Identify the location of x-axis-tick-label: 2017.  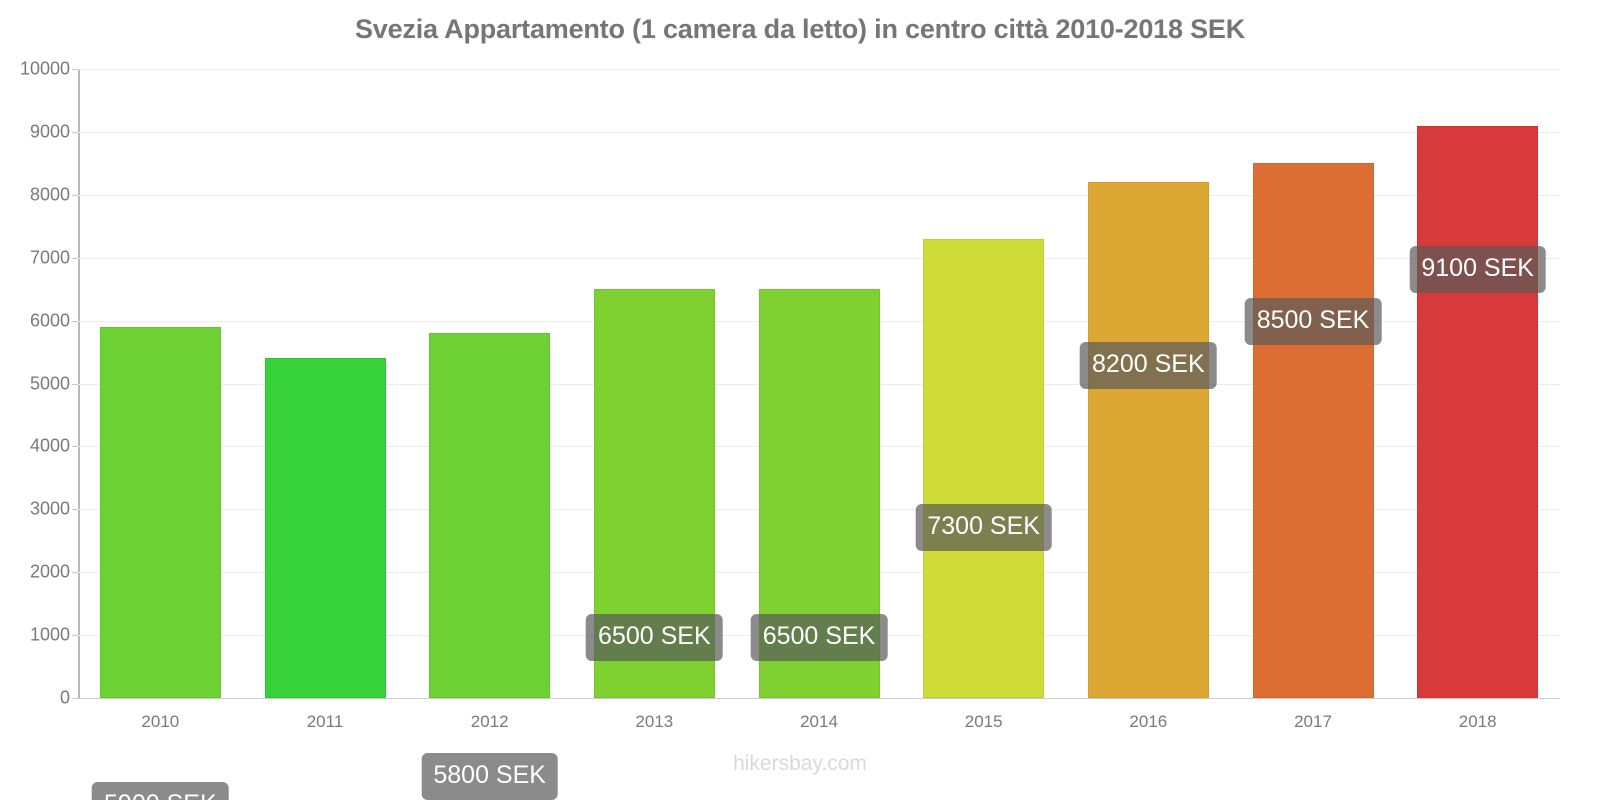
(1313, 721).